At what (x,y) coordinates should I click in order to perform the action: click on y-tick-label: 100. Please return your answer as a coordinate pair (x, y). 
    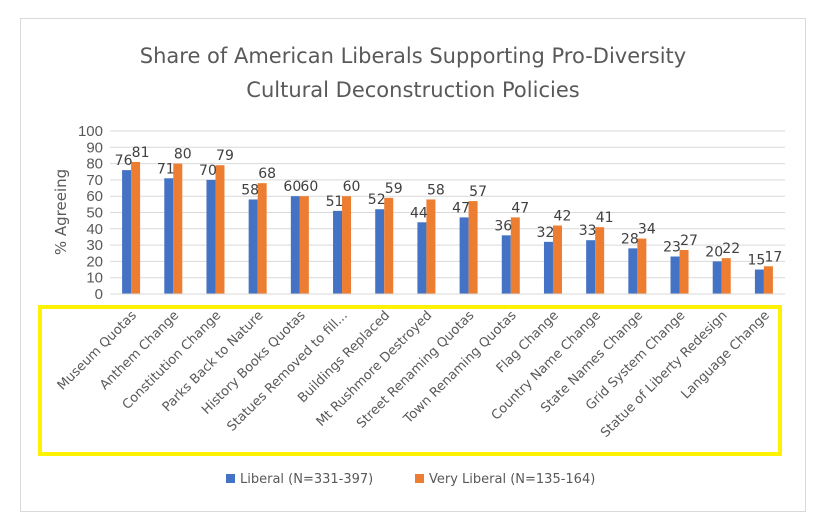
    Looking at the image, I should click on (90, 131).